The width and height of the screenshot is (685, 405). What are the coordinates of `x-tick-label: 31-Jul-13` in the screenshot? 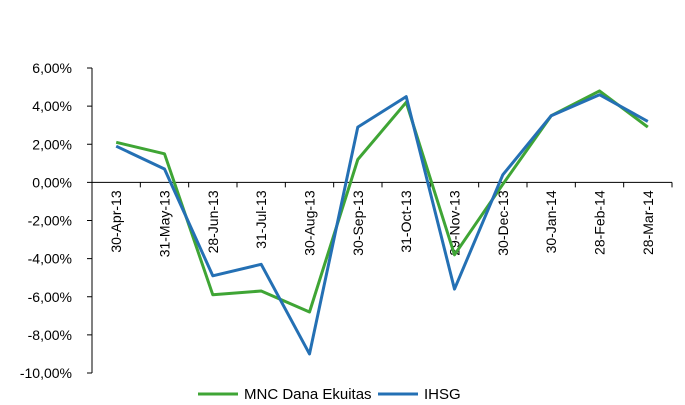 It's located at (261, 219).